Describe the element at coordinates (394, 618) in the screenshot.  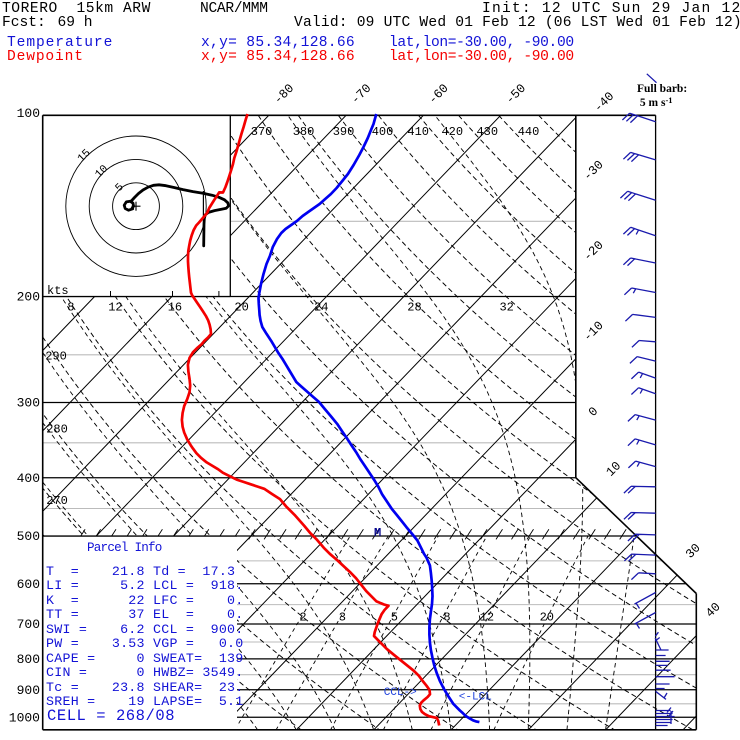
I see `svg-text: 5` at that location.